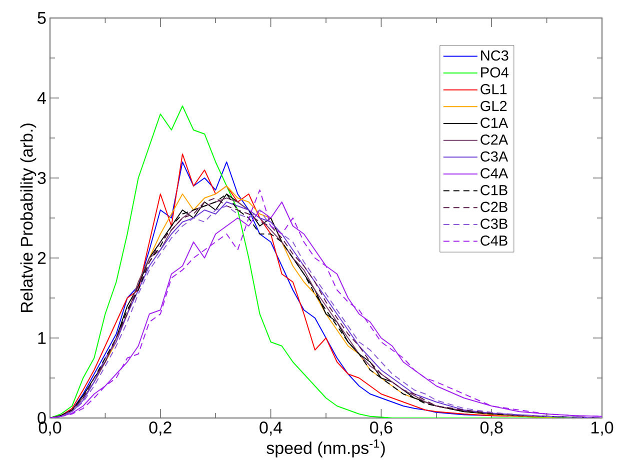 This screenshot has height=470, width=622. What do you see at coordinates (494, 139) in the screenshot?
I see `legend-label: C2A` at bounding box center [494, 139].